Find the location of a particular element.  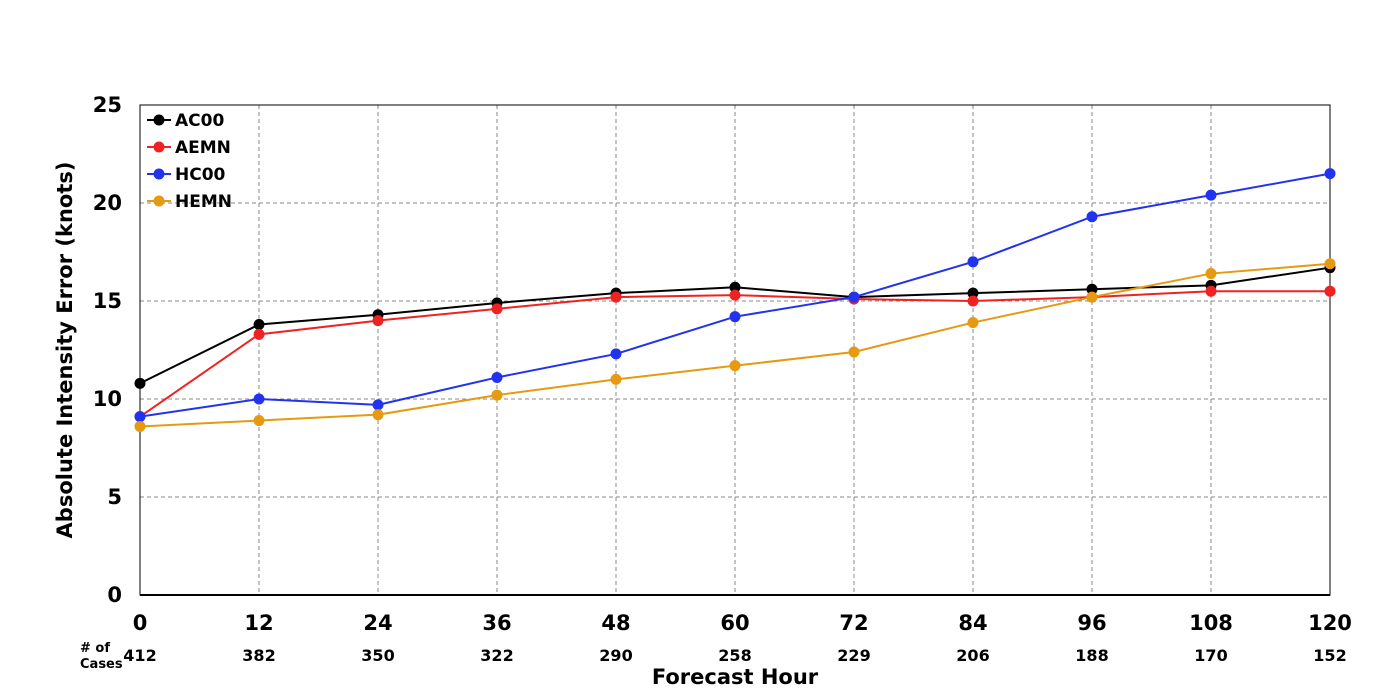

y-tick-labels: 0 5 10 15 20 25 is located at coordinates (107, 350).